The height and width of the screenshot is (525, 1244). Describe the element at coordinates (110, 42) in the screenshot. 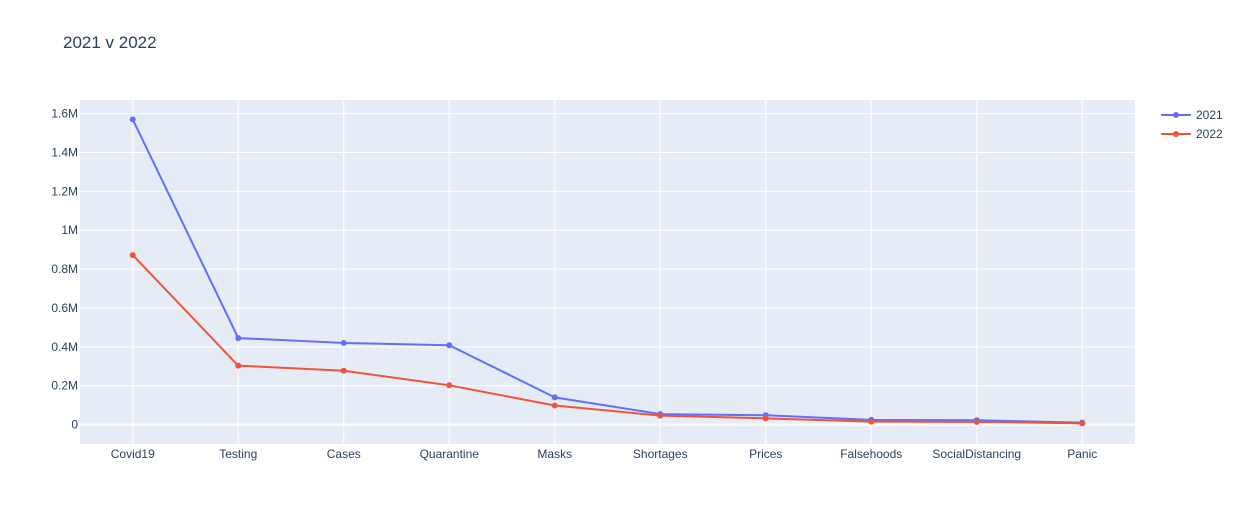

I see `chart-title: 2021 v 2022` at that location.